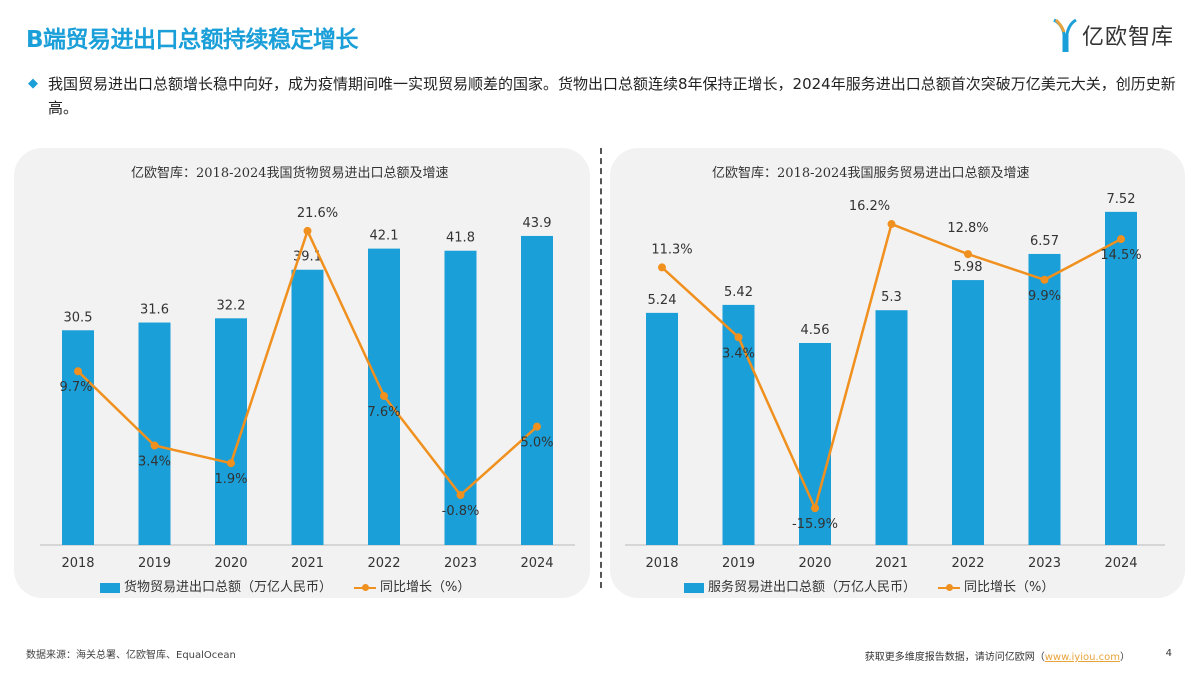 This screenshot has width=1200, height=675. What do you see at coordinates (869, 206) in the screenshot?
I see `growth-label: 16.2%` at bounding box center [869, 206].